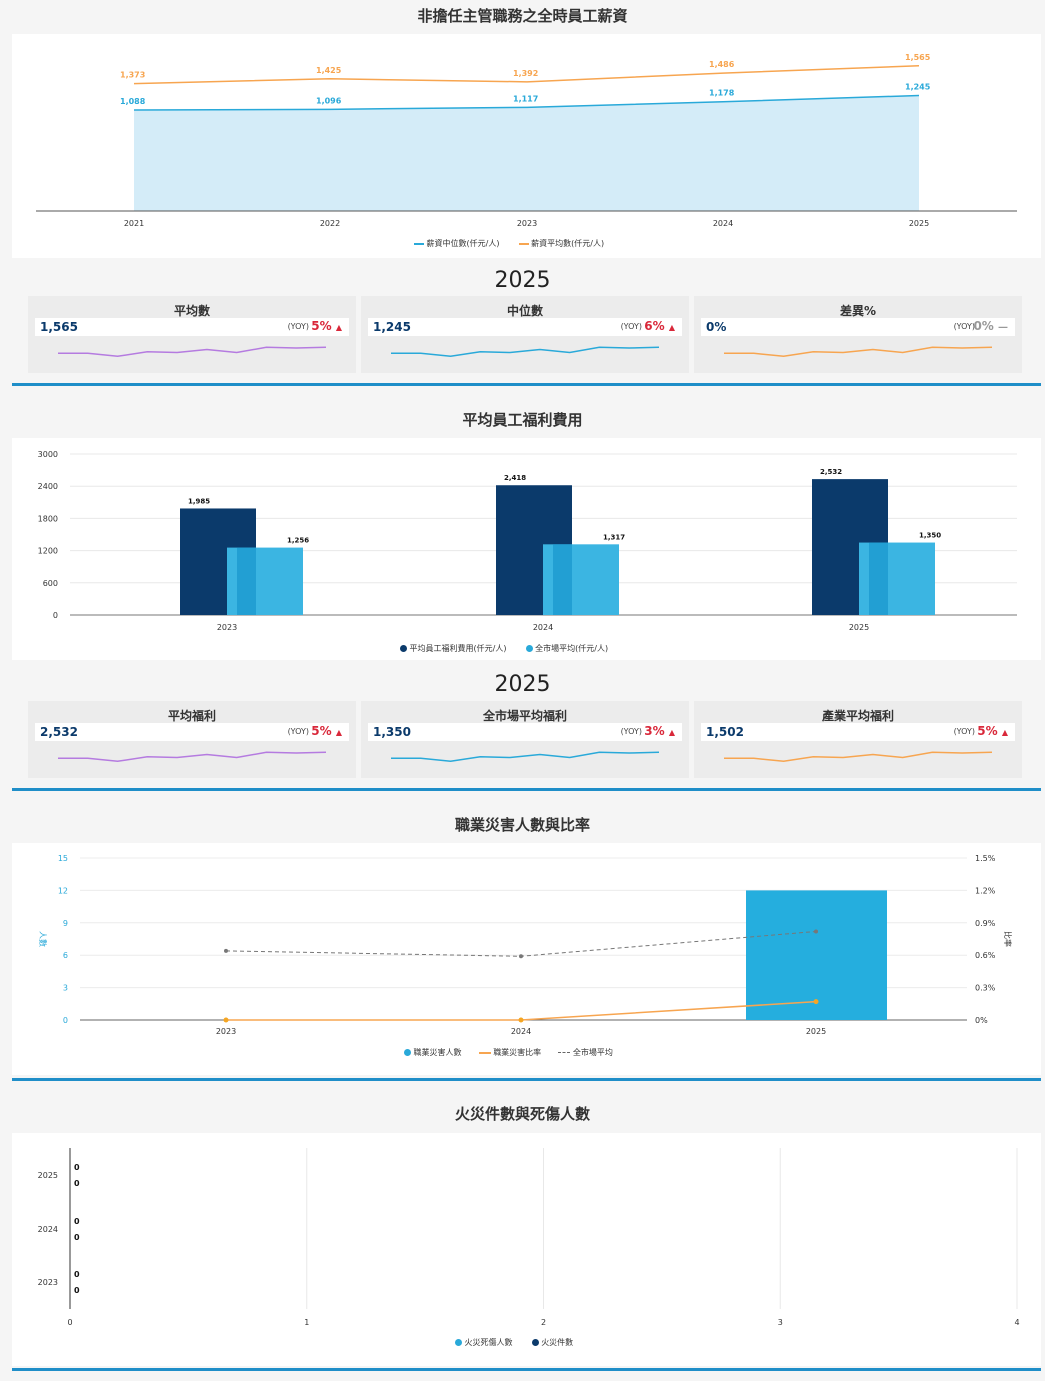 This screenshot has height=1381, width=1045. I want to click on median-line, so click(526, 102).